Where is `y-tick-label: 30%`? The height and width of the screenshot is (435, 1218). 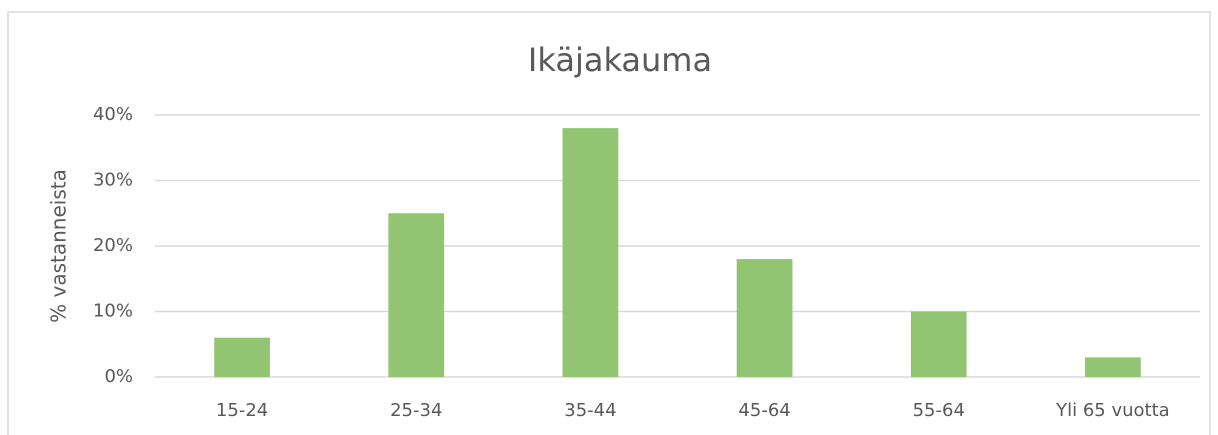 y-tick-label: 30% is located at coordinates (113, 180).